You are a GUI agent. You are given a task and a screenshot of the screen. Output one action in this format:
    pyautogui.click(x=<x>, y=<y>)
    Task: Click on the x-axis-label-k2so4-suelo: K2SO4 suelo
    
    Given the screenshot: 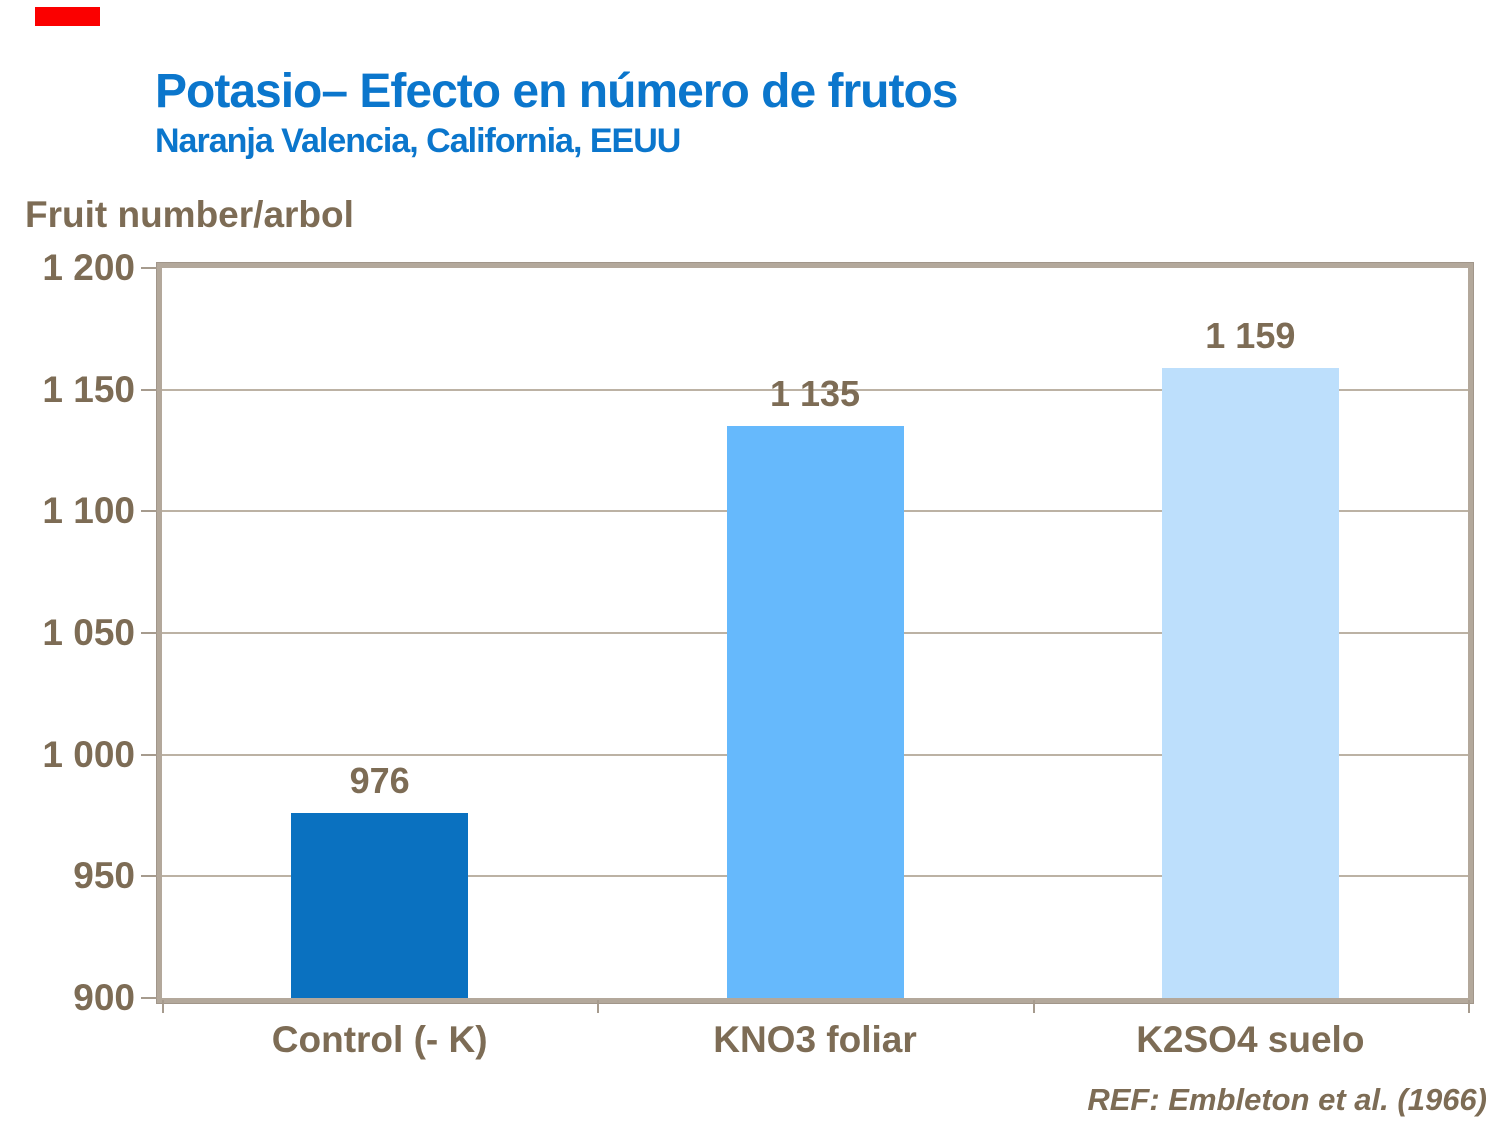 What is the action you would take?
    pyautogui.click(x=1250, y=1039)
    